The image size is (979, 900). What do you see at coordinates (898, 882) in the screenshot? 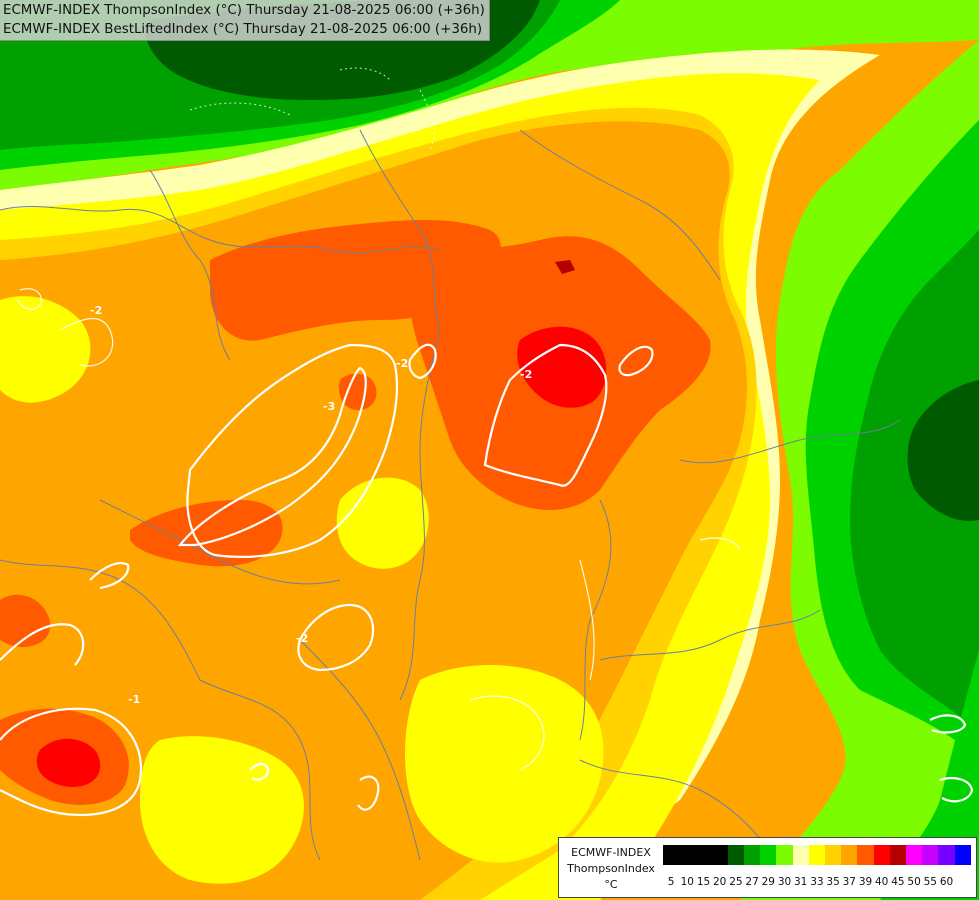
I see `legend-tick: 45` at bounding box center [898, 882].